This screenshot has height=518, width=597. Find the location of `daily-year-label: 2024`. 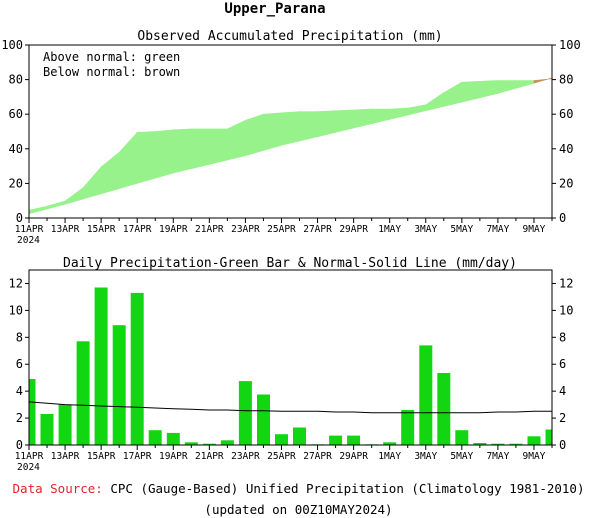

daily-year-label: 2024 is located at coordinates (28, 467).